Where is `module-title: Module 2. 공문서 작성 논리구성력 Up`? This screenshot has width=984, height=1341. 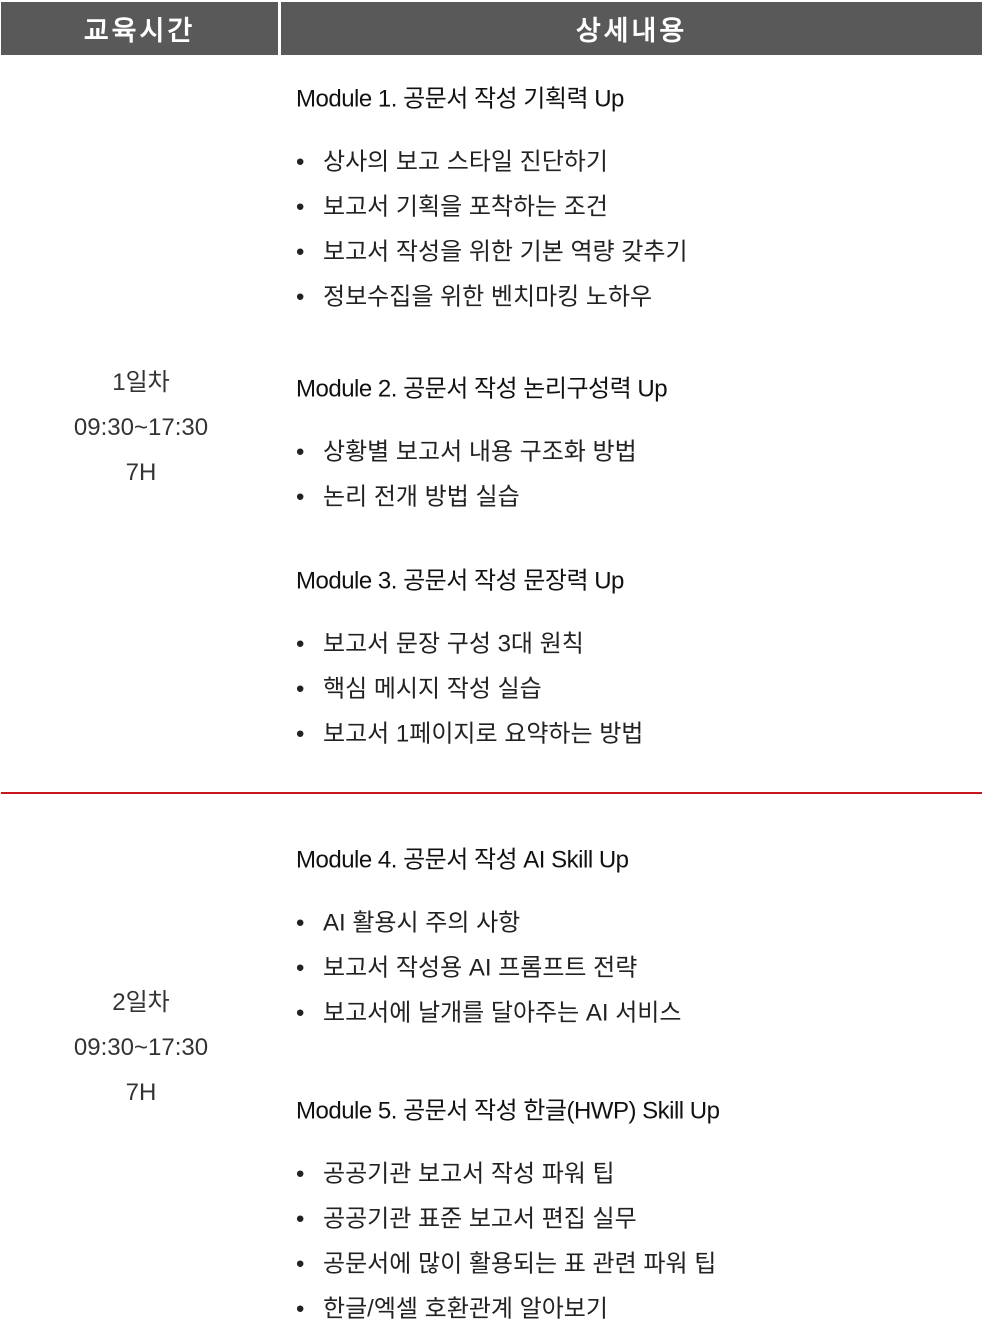 module-title: Module 2. 공문서 작성 논리구성력 Up is located at coordinates (482, 389).